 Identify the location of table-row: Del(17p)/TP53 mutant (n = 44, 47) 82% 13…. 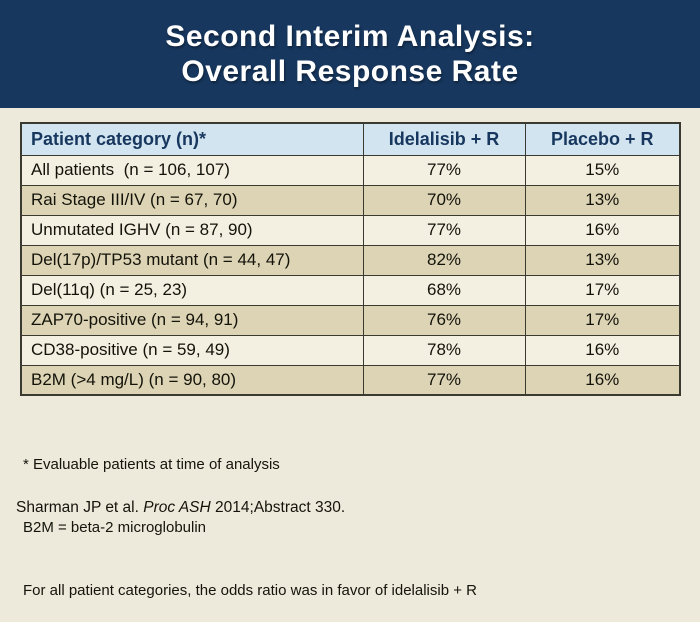
(350, 260).